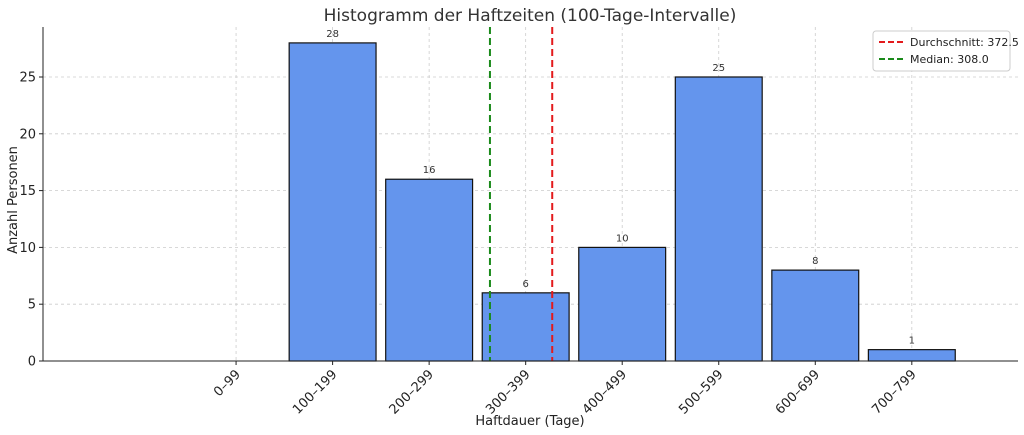 This screenshot has width=1024, height=435. What do you see at coordinates (605, 392) in the screenshot?
I see `x-tick-label-4: 400–499` at bounding box center [605, 392].